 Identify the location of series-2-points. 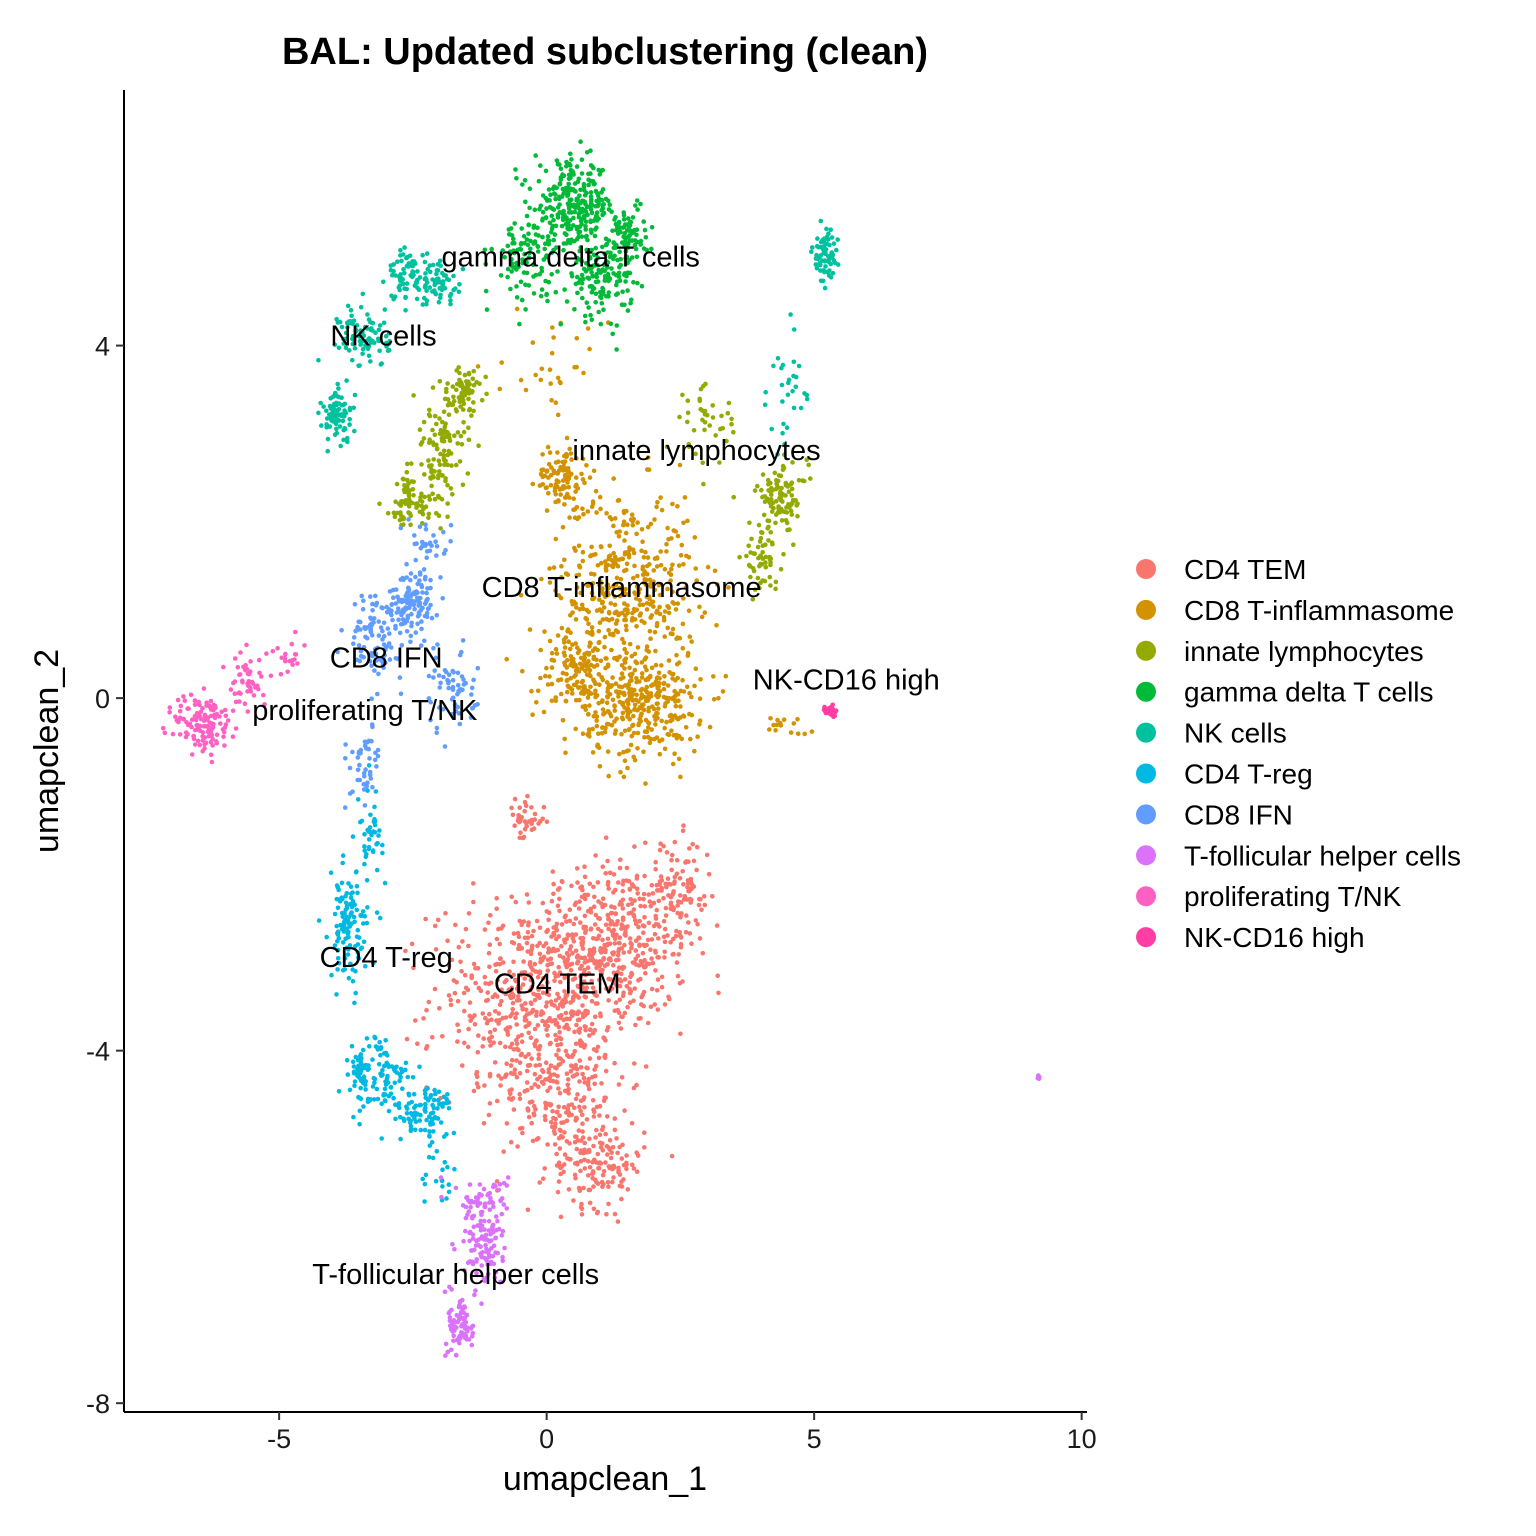
(595, 483).